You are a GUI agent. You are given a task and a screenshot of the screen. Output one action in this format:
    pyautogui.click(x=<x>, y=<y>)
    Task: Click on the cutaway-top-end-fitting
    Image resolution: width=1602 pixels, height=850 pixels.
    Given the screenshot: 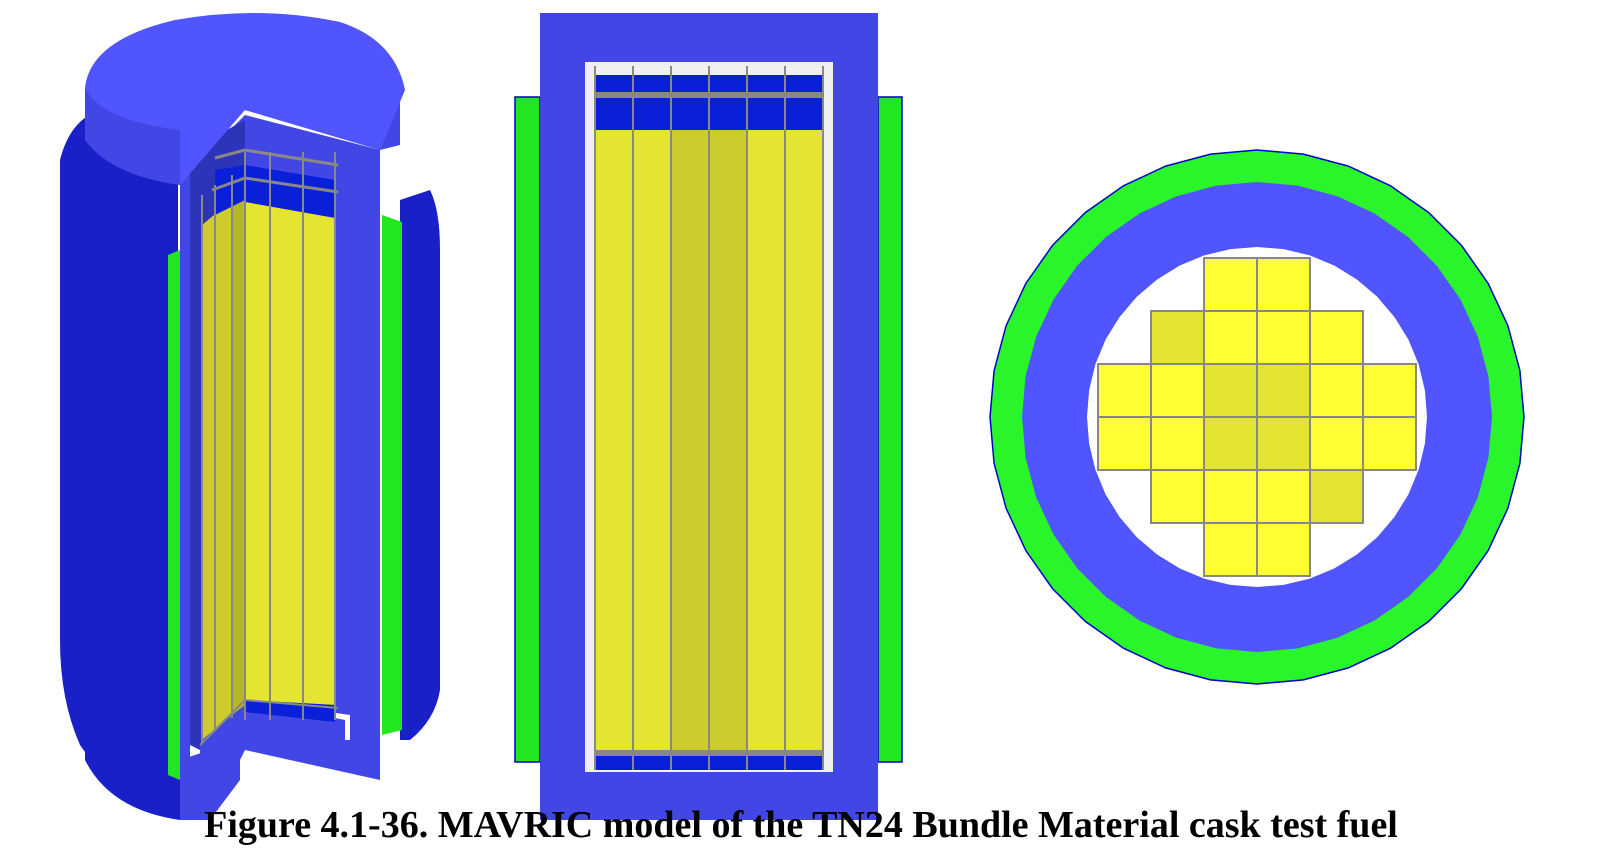 What is the action you would take?
    pyautogui.click(x=290, y=191)
    